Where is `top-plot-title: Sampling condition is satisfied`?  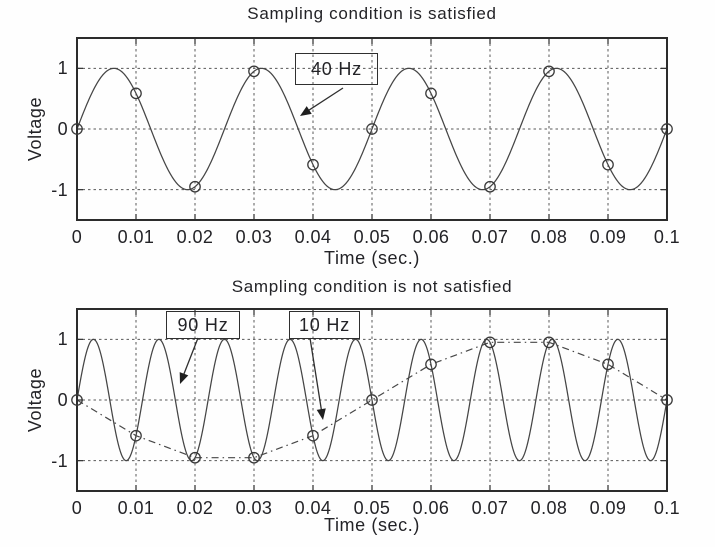
top-plot-title: Sampling condition is satisfied is located at coordinates (372, 13).